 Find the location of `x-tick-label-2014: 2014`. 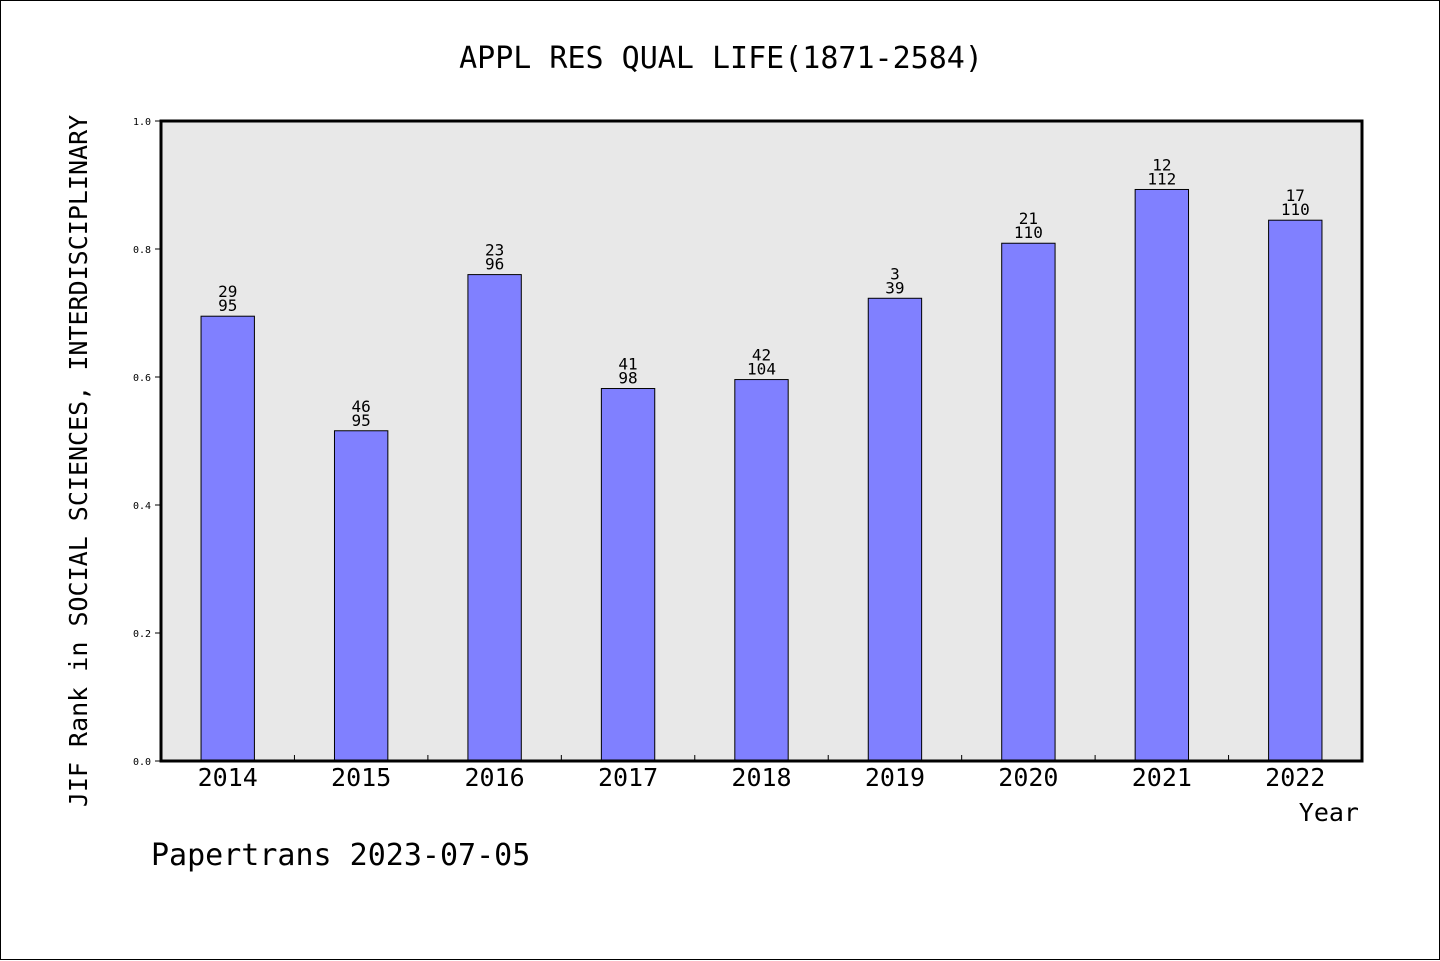

x-tick-label-2014: 2014 is located at coordinates (228, 777).